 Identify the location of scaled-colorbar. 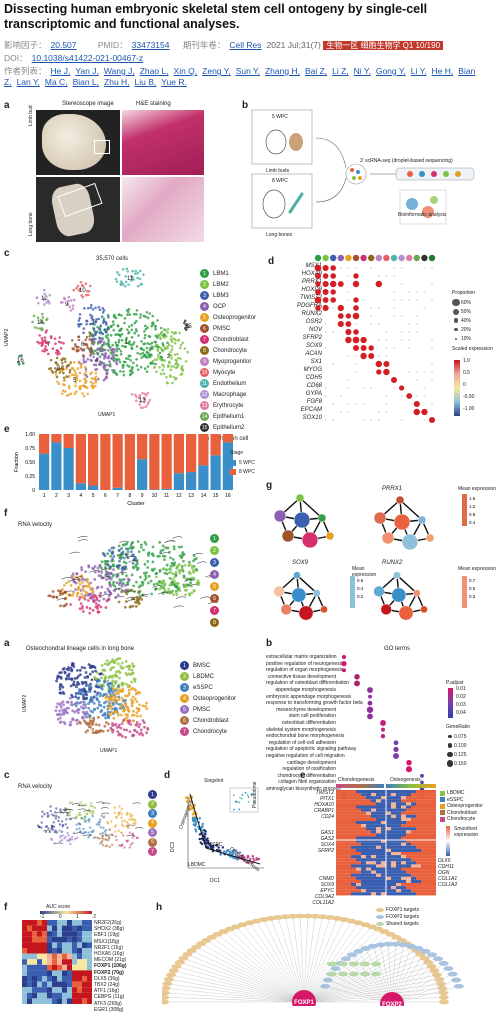
(457, 388).